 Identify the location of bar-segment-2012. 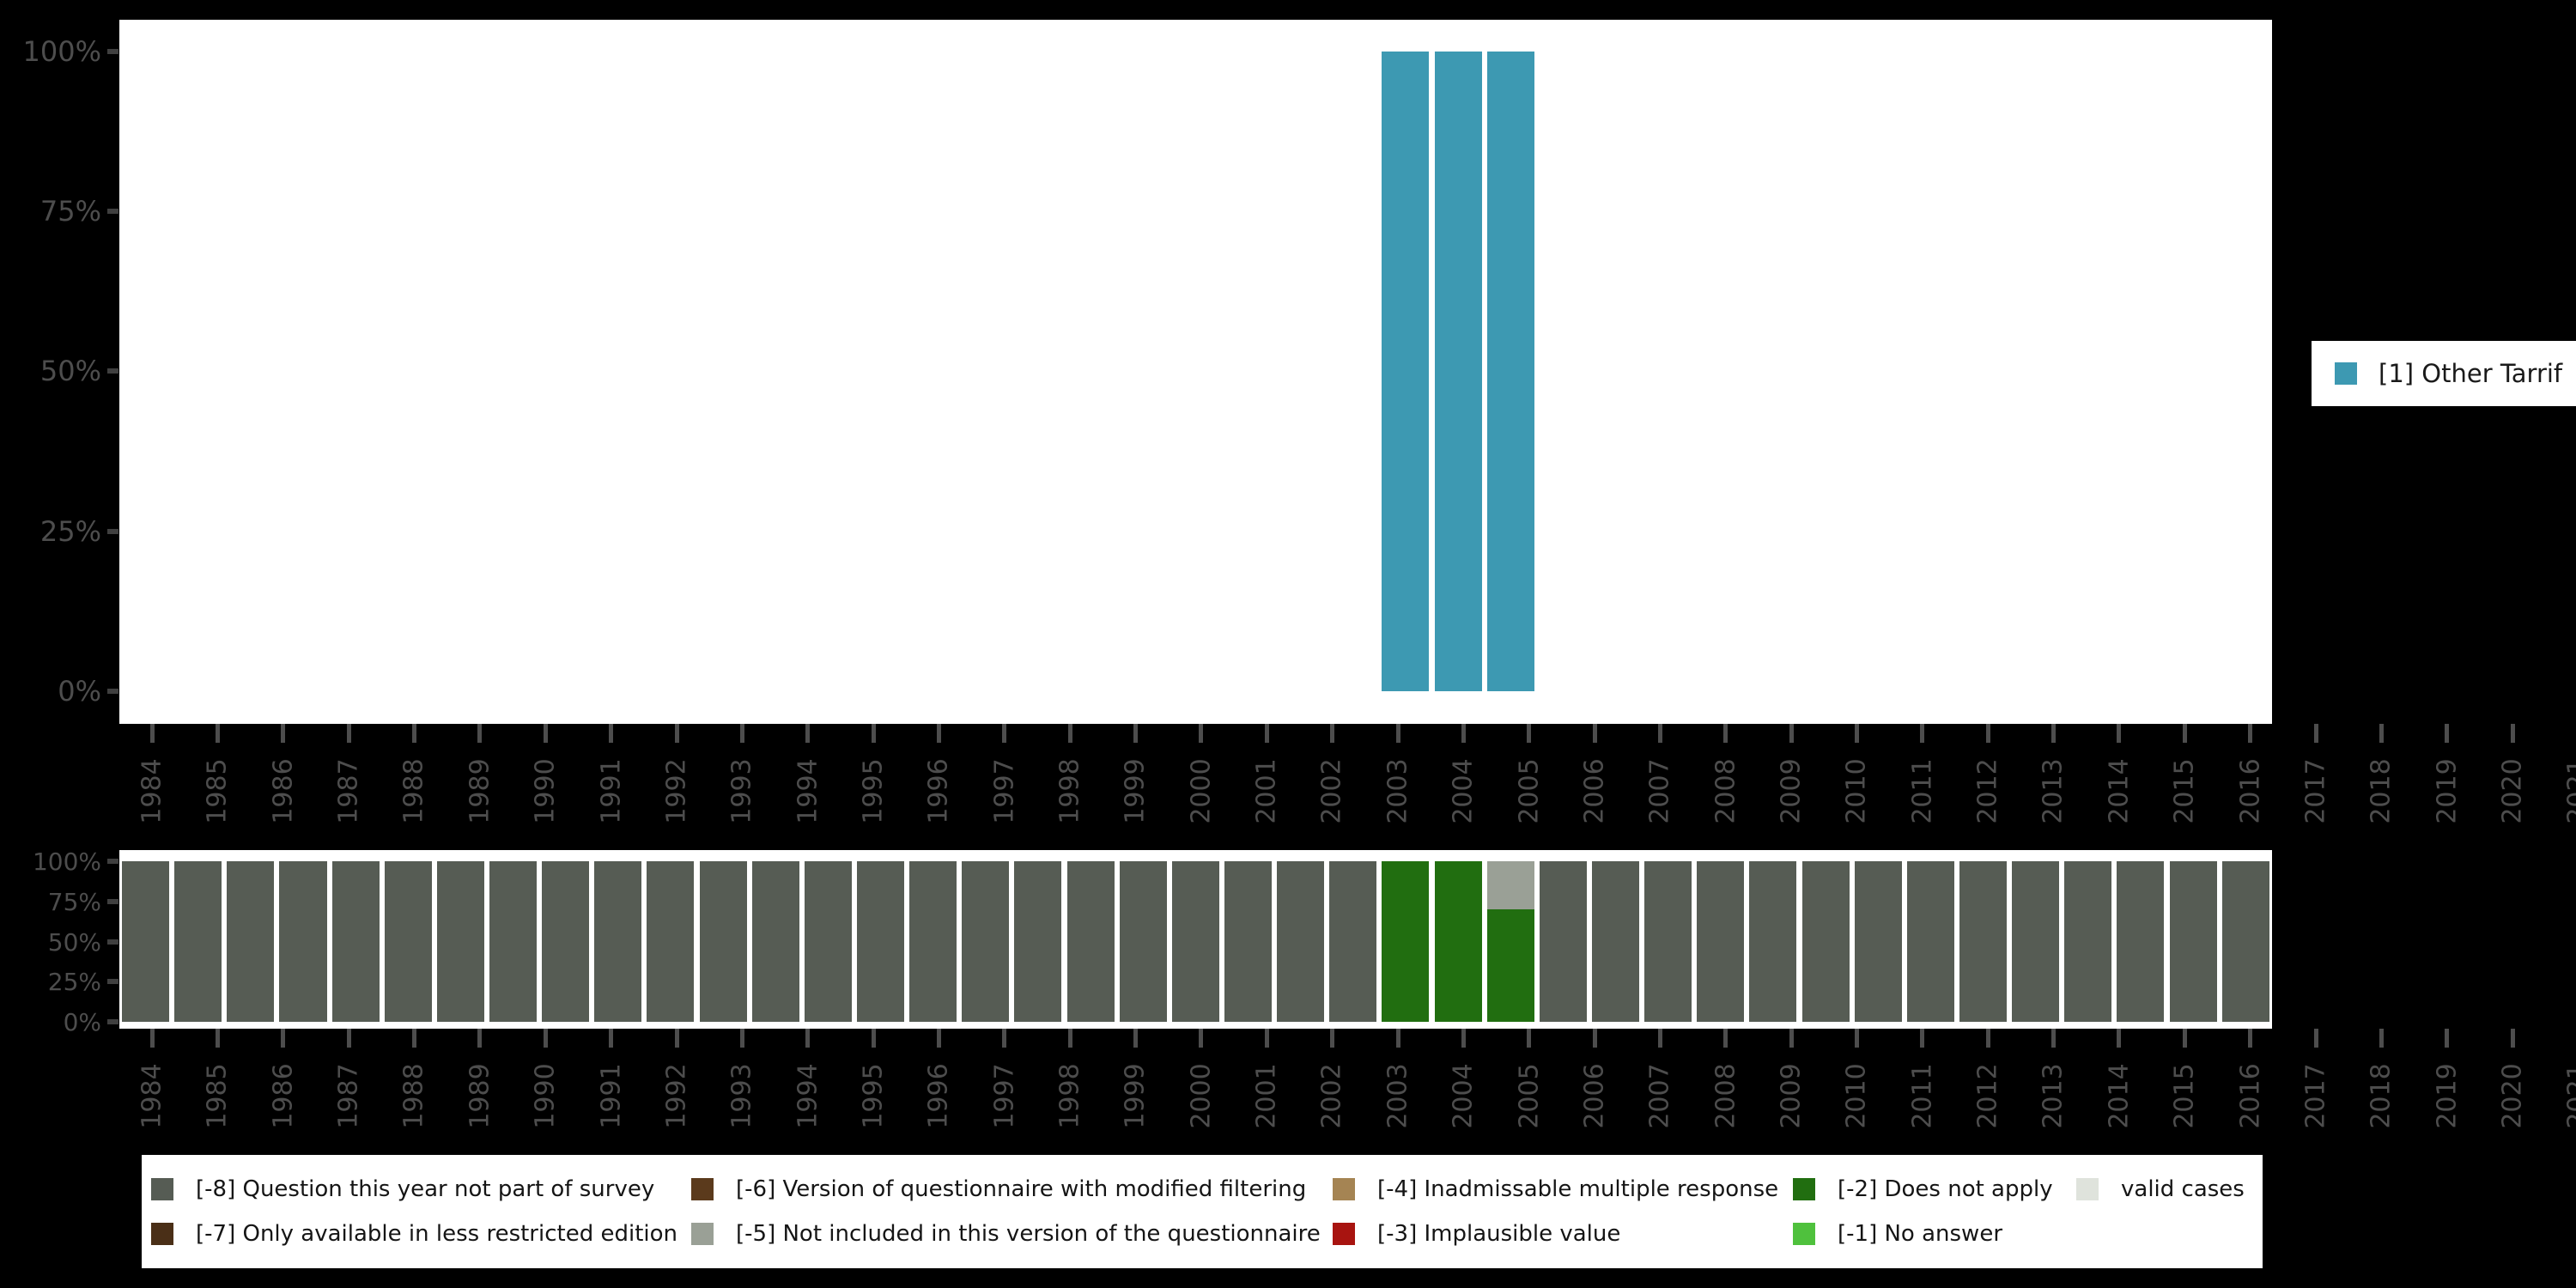
(1616, 941).